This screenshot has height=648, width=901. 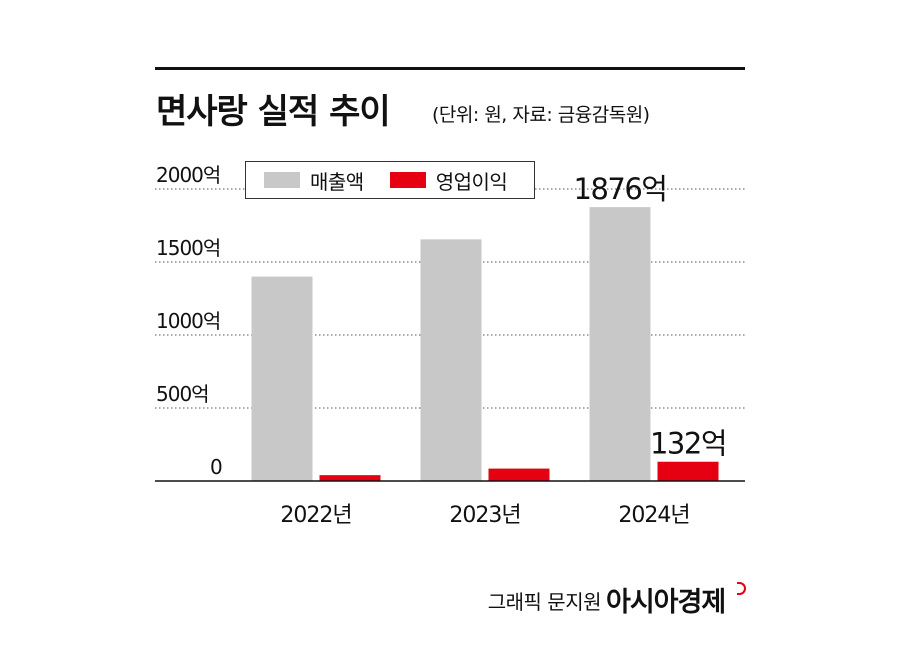 What do you see at coordinates (653, 515) in the screenshot?
I see `x-tick-label-2: 2024년` at bounding box center [653, 515].